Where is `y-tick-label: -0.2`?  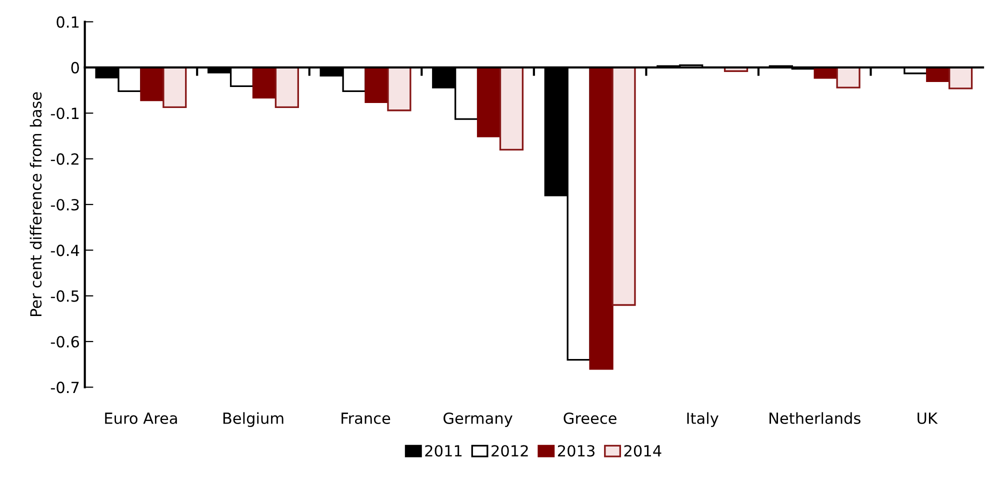
y-tick-label: -0.2 is located at coordinates (64, 159).